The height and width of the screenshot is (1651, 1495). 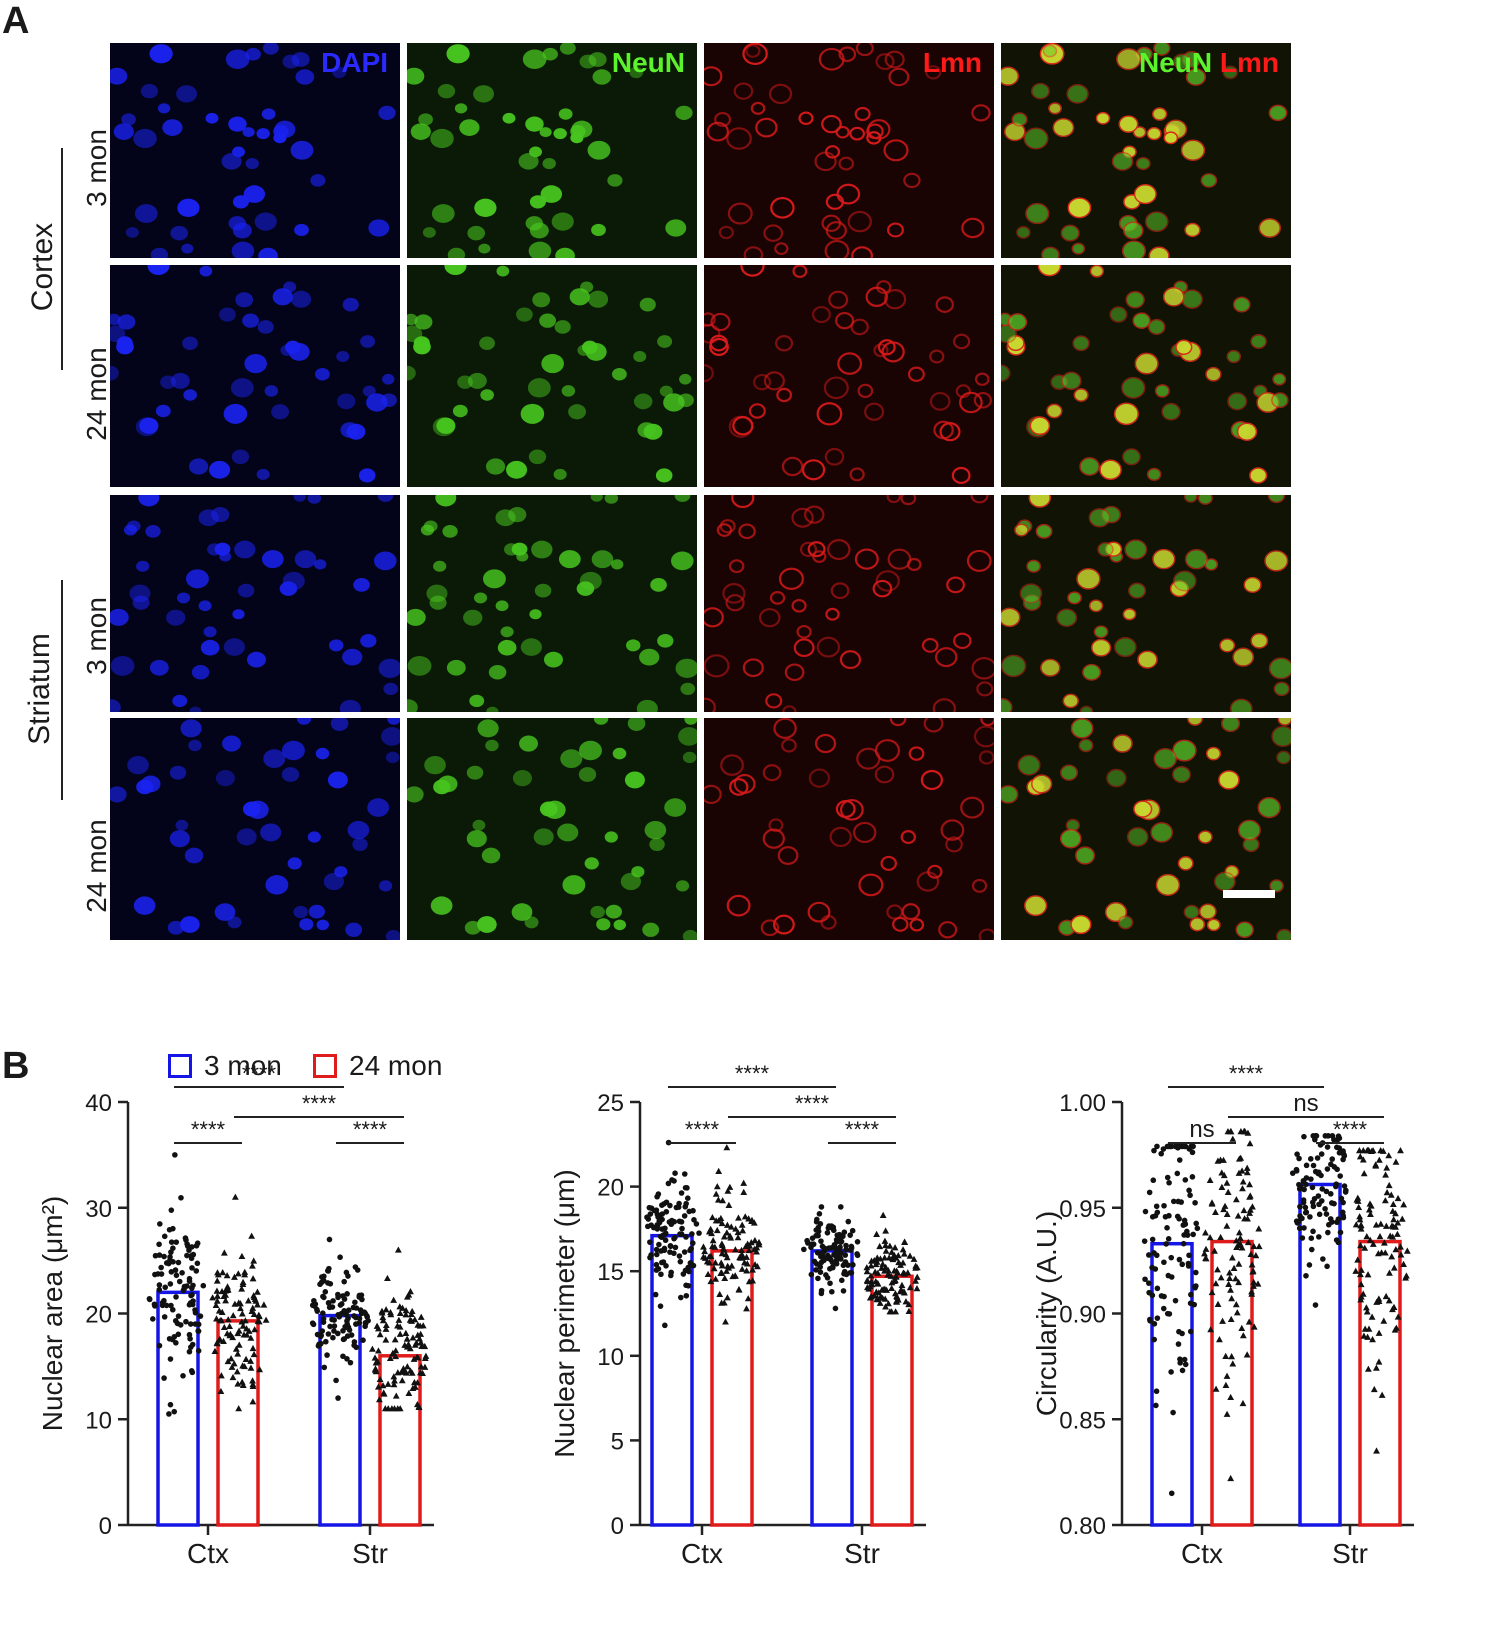 What do you see at coordinates (255, 603) in the screenshot?
I see `micrograph-r2-c0` at bounding box center [255, 603].